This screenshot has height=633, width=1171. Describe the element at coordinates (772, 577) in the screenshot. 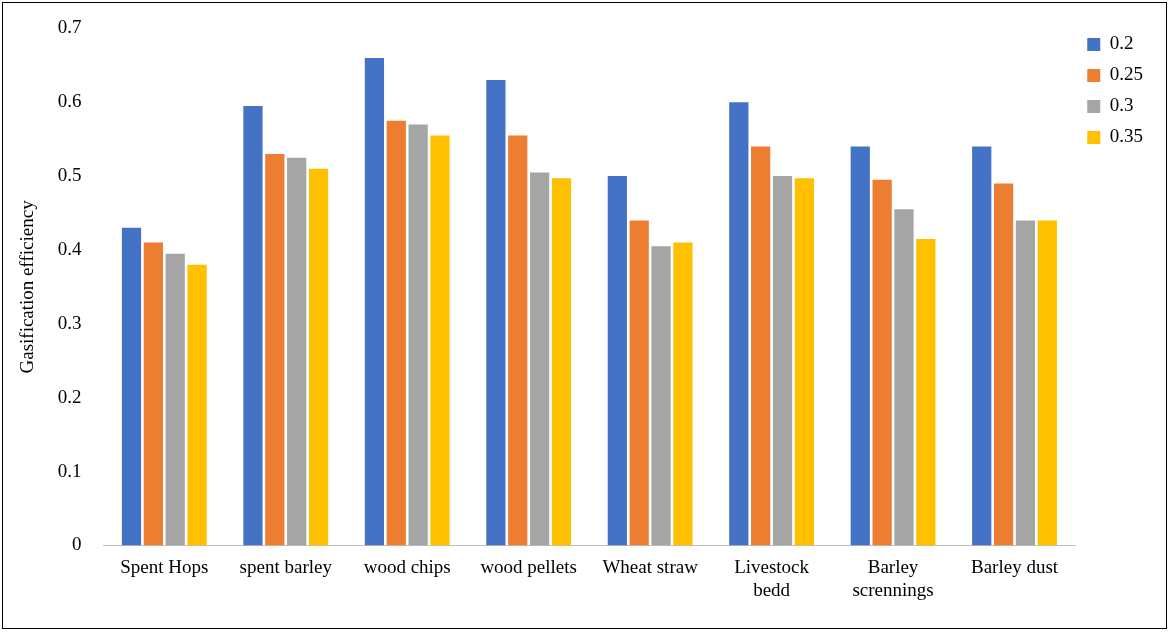

I see `x-tick-label: Livestock bedd` at that location.